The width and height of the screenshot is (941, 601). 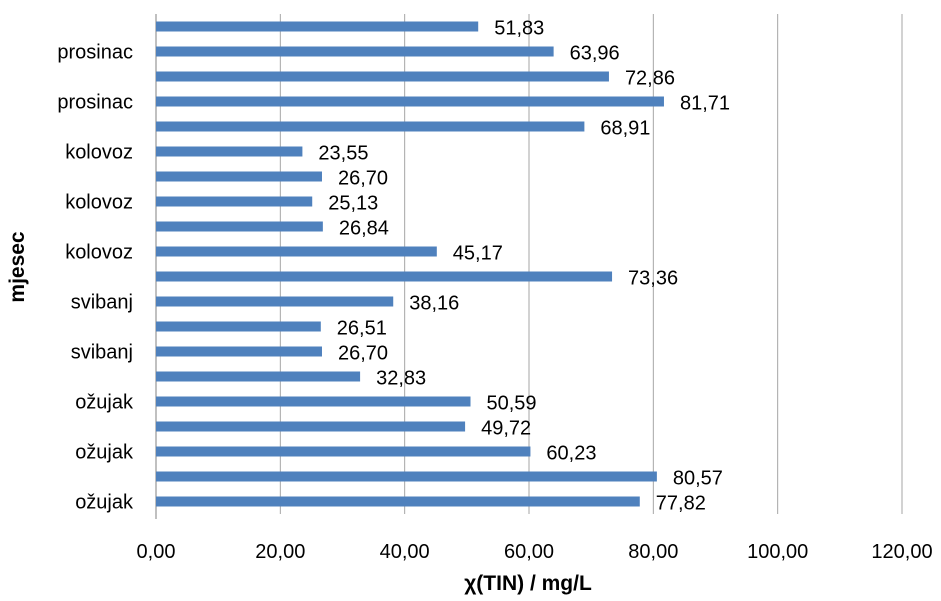 I want to click on data-label: 49,72, so click(x=506, y=429).